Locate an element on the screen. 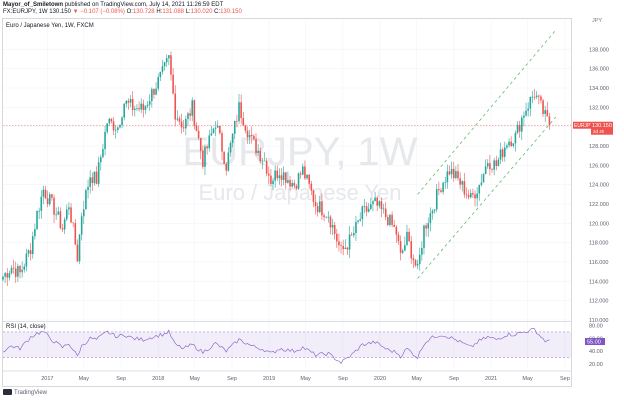  symbol-tag-label: EURJPY is located at coordinates (584, 126).